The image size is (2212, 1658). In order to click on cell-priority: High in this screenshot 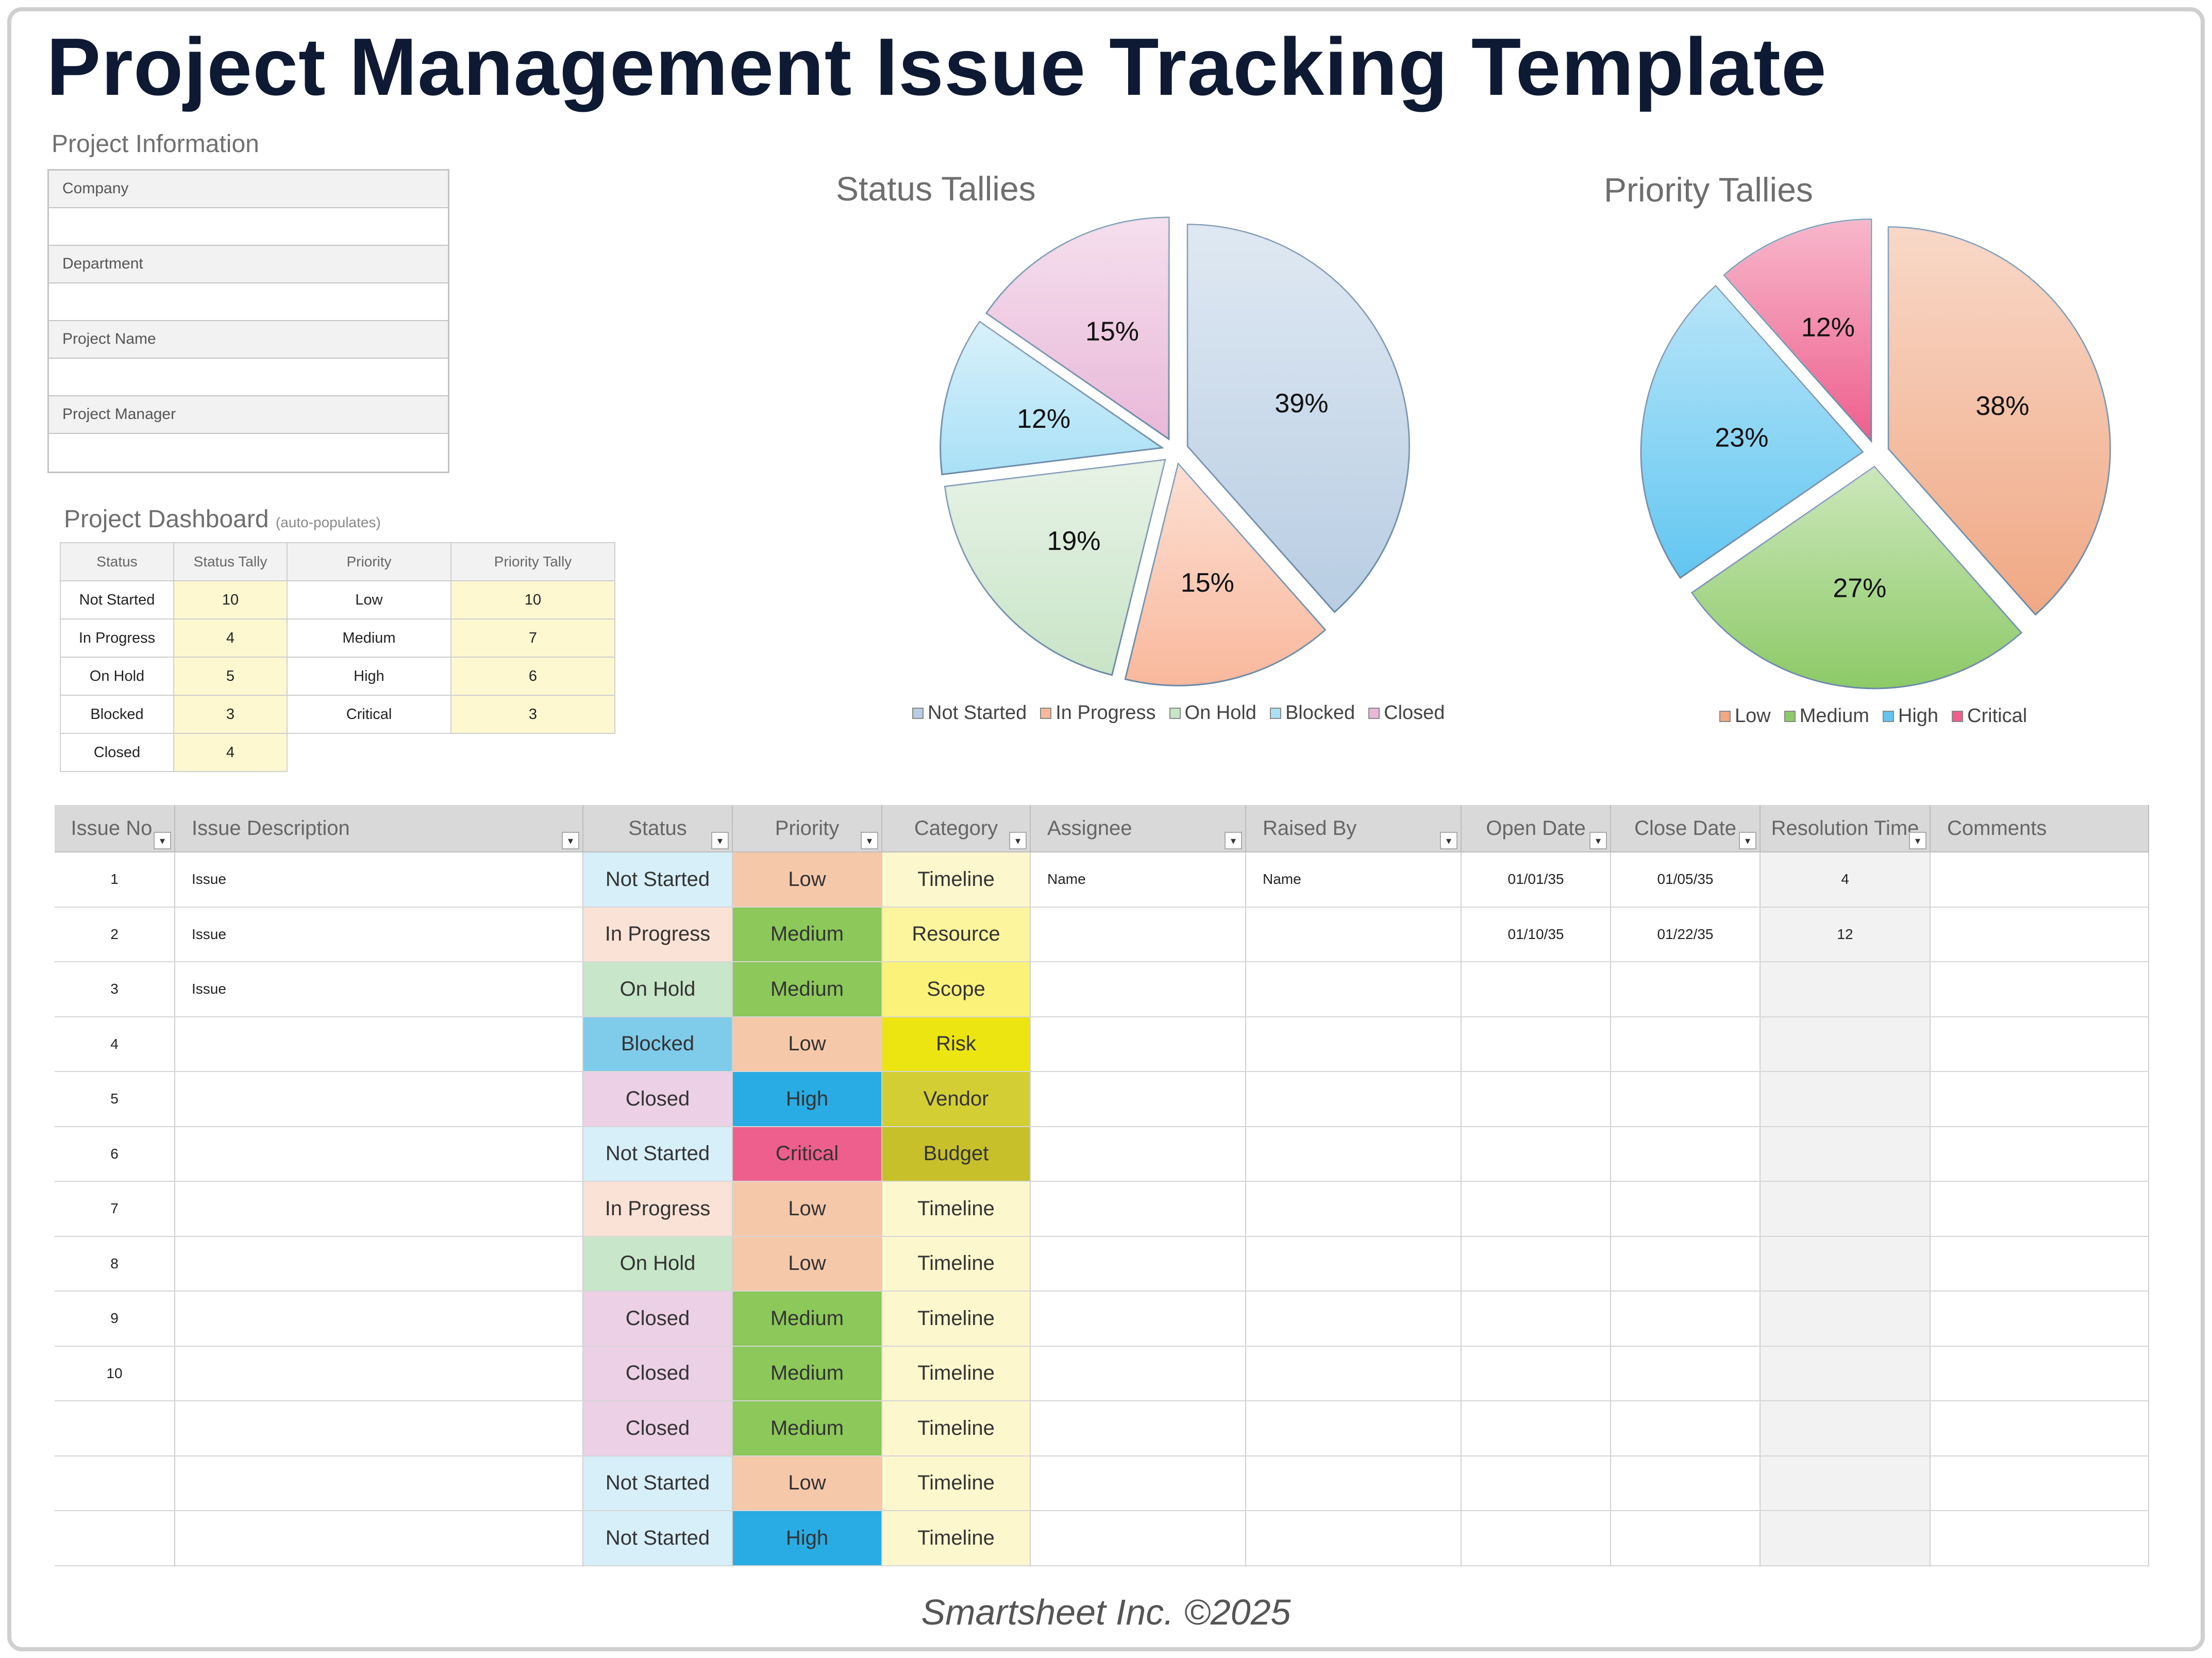, I will do `click(807, 1538)`.